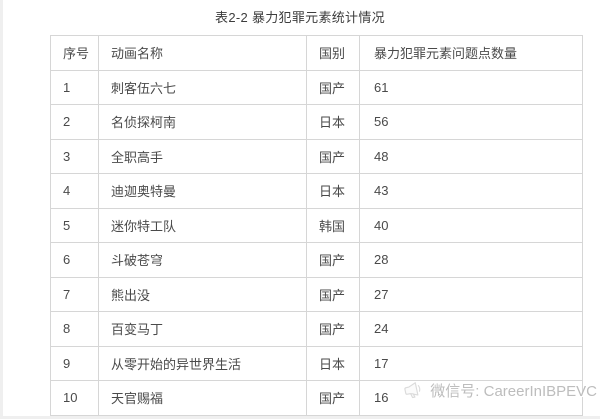 This screenshot has width=600, height=419. Describe the element at coordinates (1, 209) in the screenshot. I see `left-edge-shade` at that location.